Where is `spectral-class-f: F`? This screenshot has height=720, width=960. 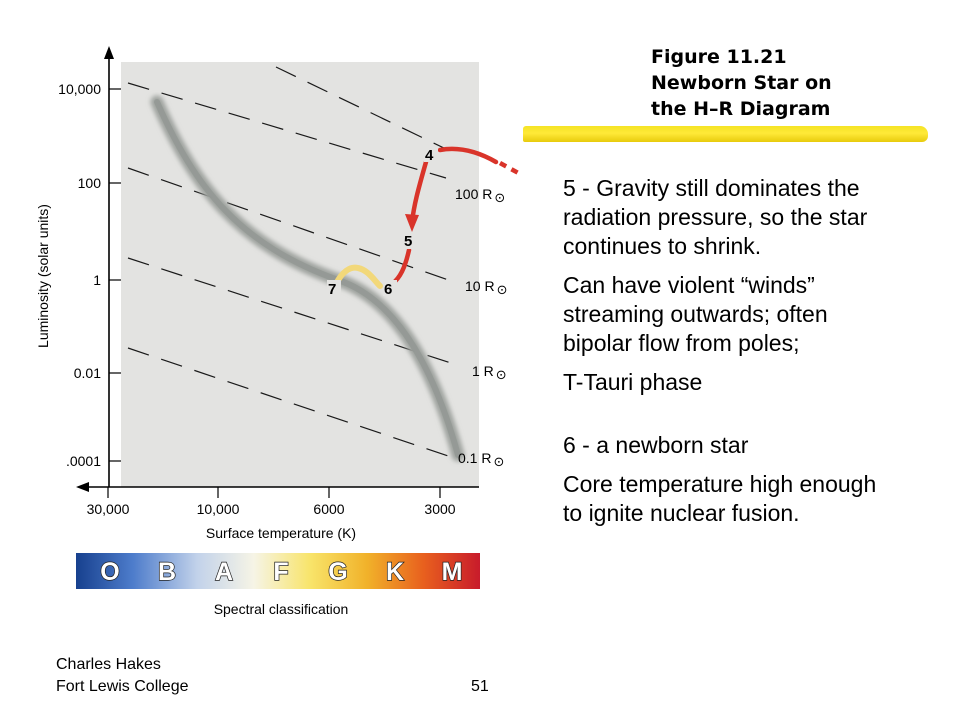
spectral-class-f: F is located at coordinates (280, 572).